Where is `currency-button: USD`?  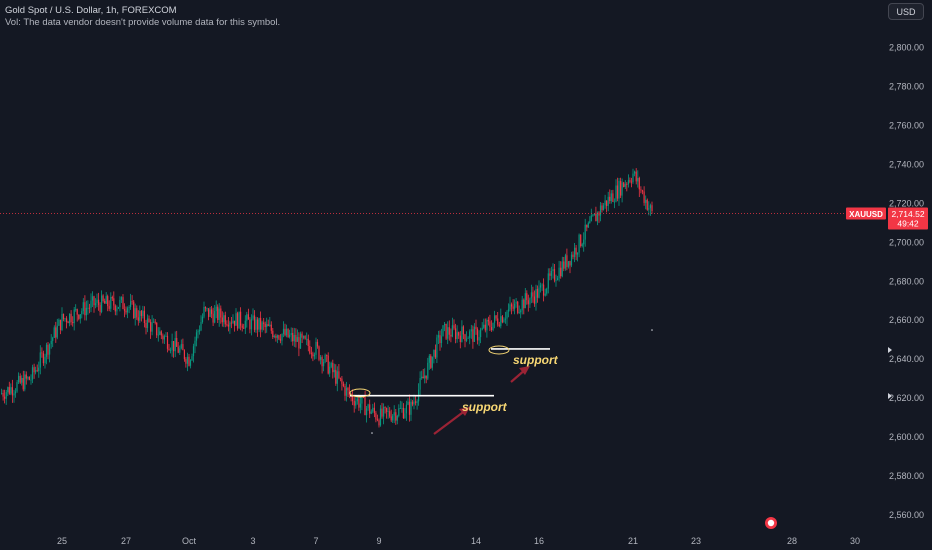
currency-button: USD is located at coordinates (906, 11).